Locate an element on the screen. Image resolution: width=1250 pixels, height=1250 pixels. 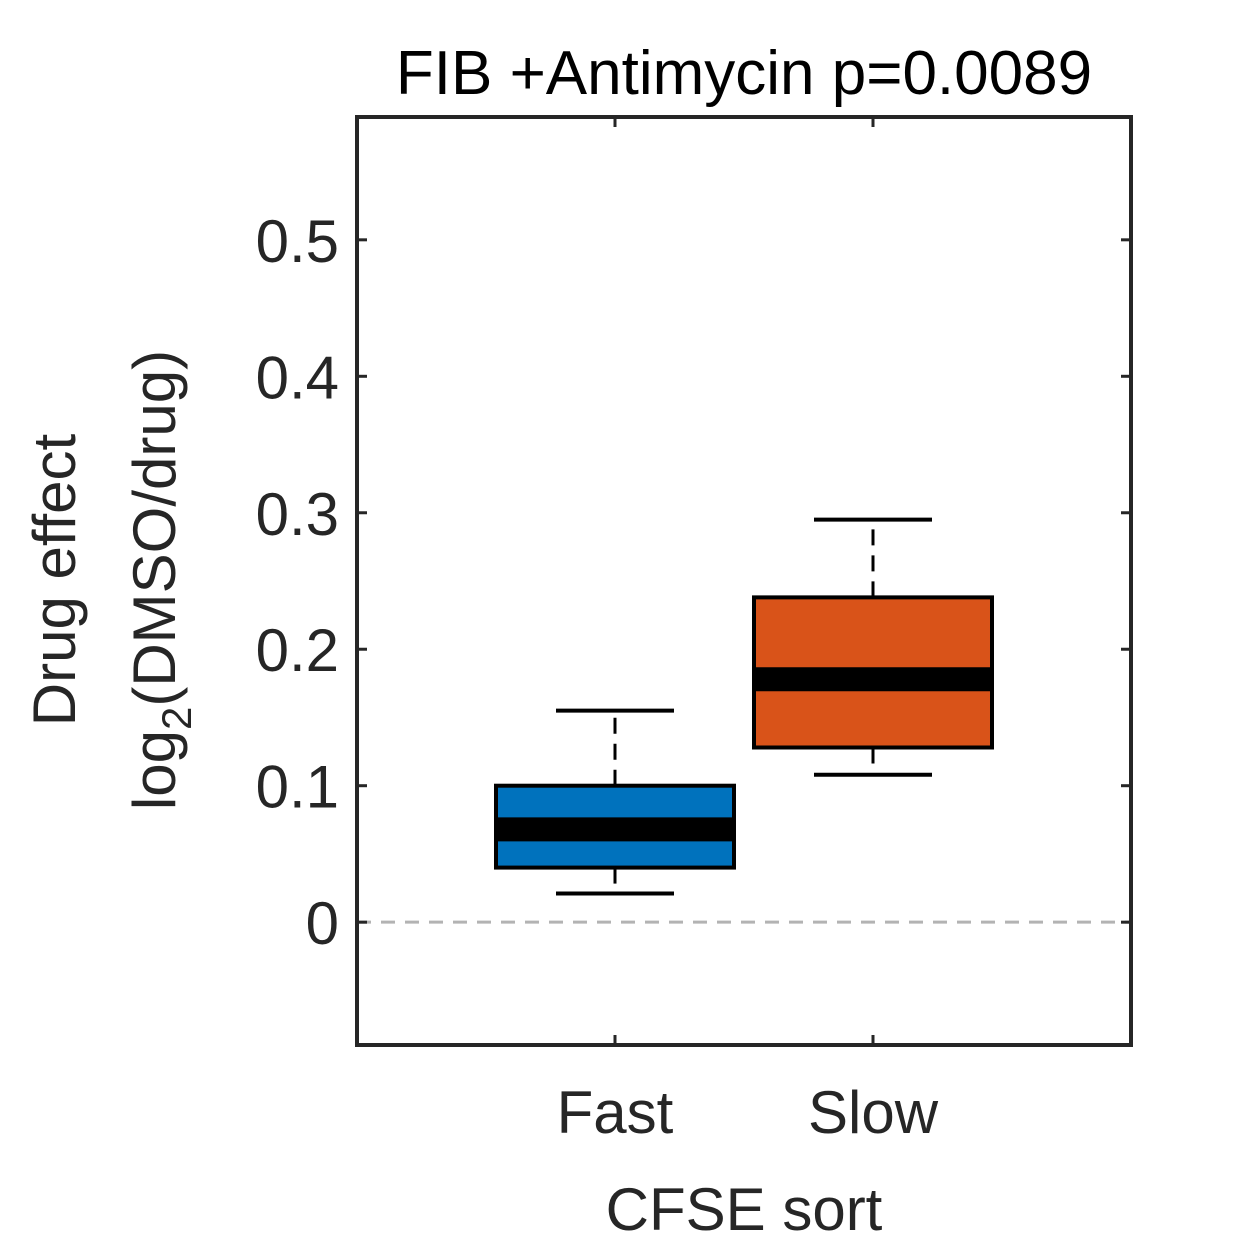
y-label-ratio: (DMSO/drug) is located at coordinates (154, 528).